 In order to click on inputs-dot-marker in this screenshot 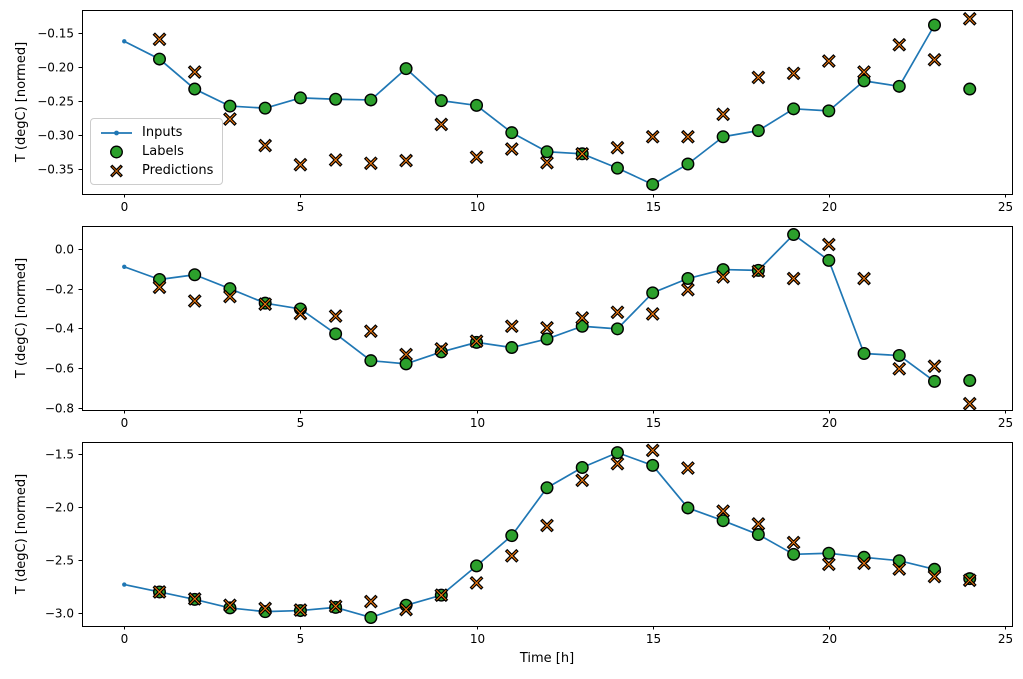, I will do `click(124, 266)`.